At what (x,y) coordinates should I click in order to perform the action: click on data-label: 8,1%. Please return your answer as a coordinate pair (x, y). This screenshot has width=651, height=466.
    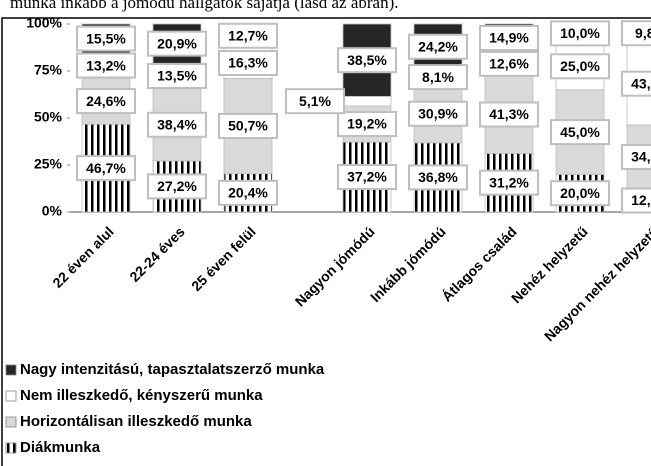
    Looking at the image, I should click on (438, 77).